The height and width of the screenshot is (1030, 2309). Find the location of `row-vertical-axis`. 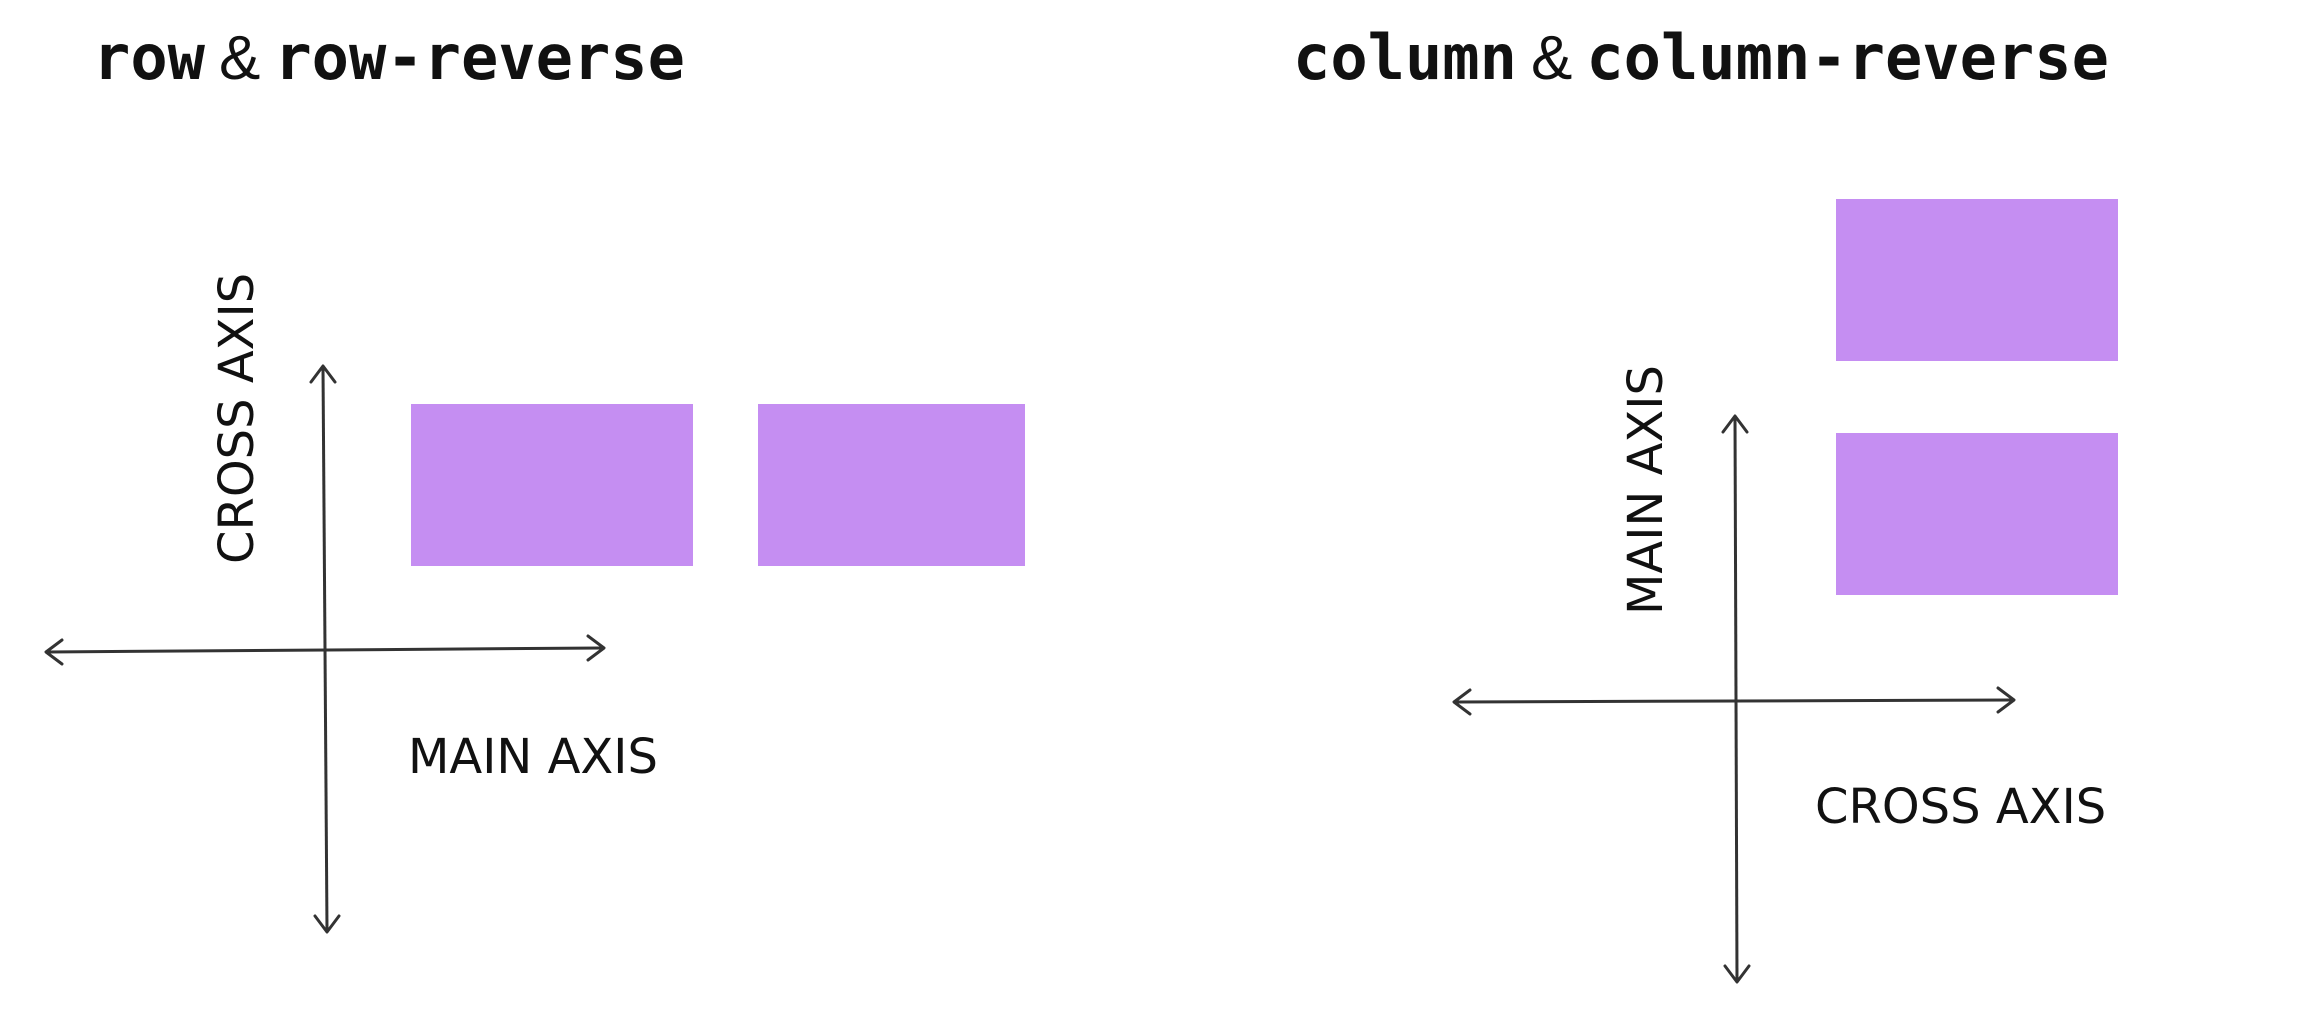

row-vertical-axis is located at coordinates (325, 649).